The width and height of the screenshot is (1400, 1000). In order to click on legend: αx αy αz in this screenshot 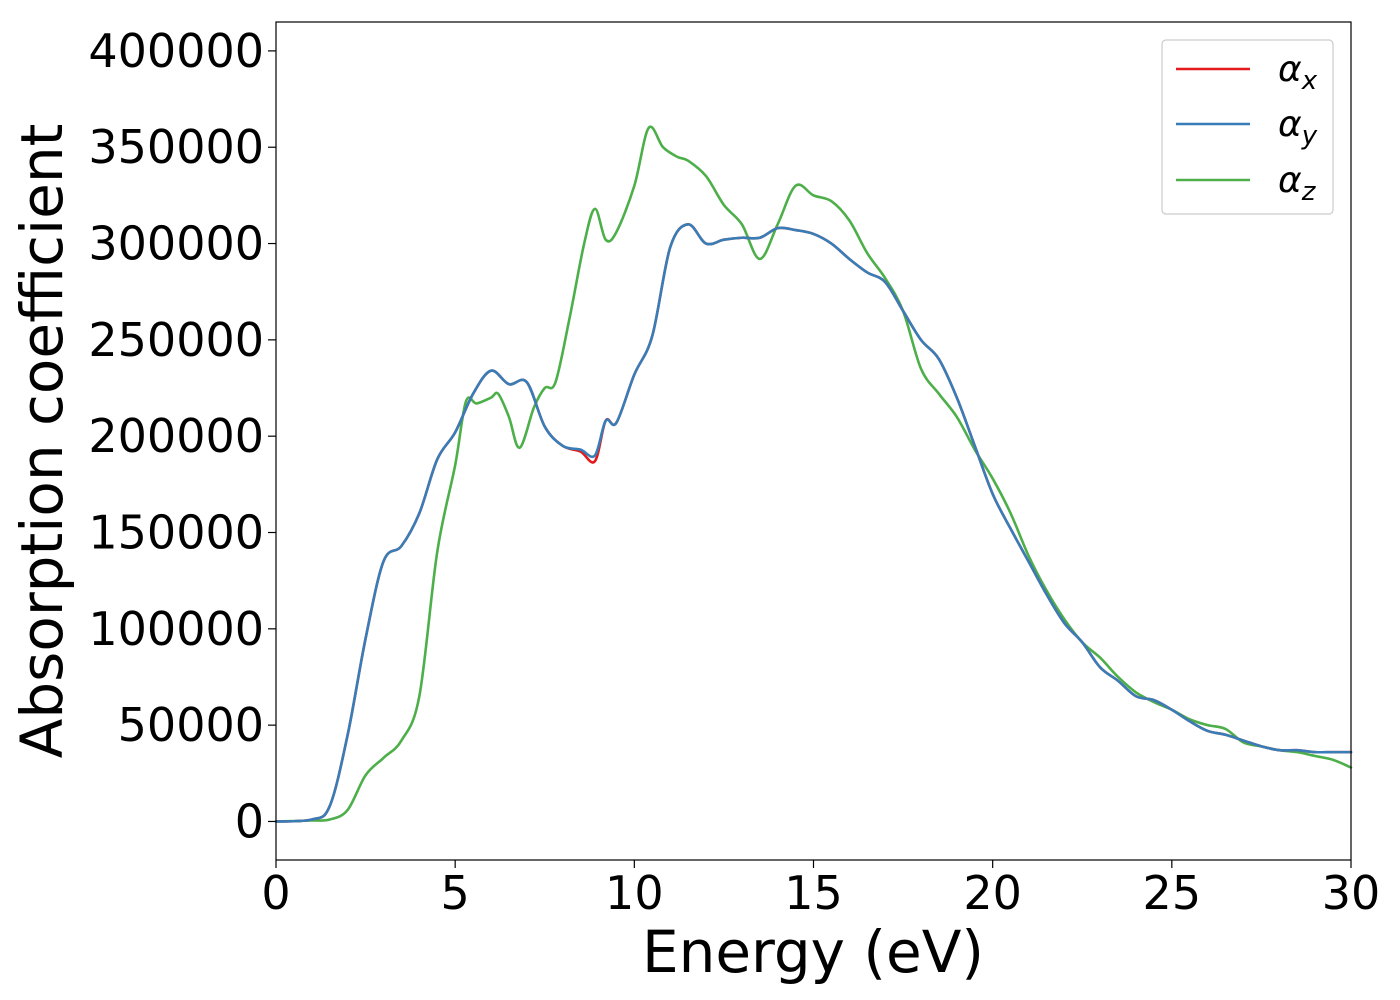, I will do `click(1247, 127)`.